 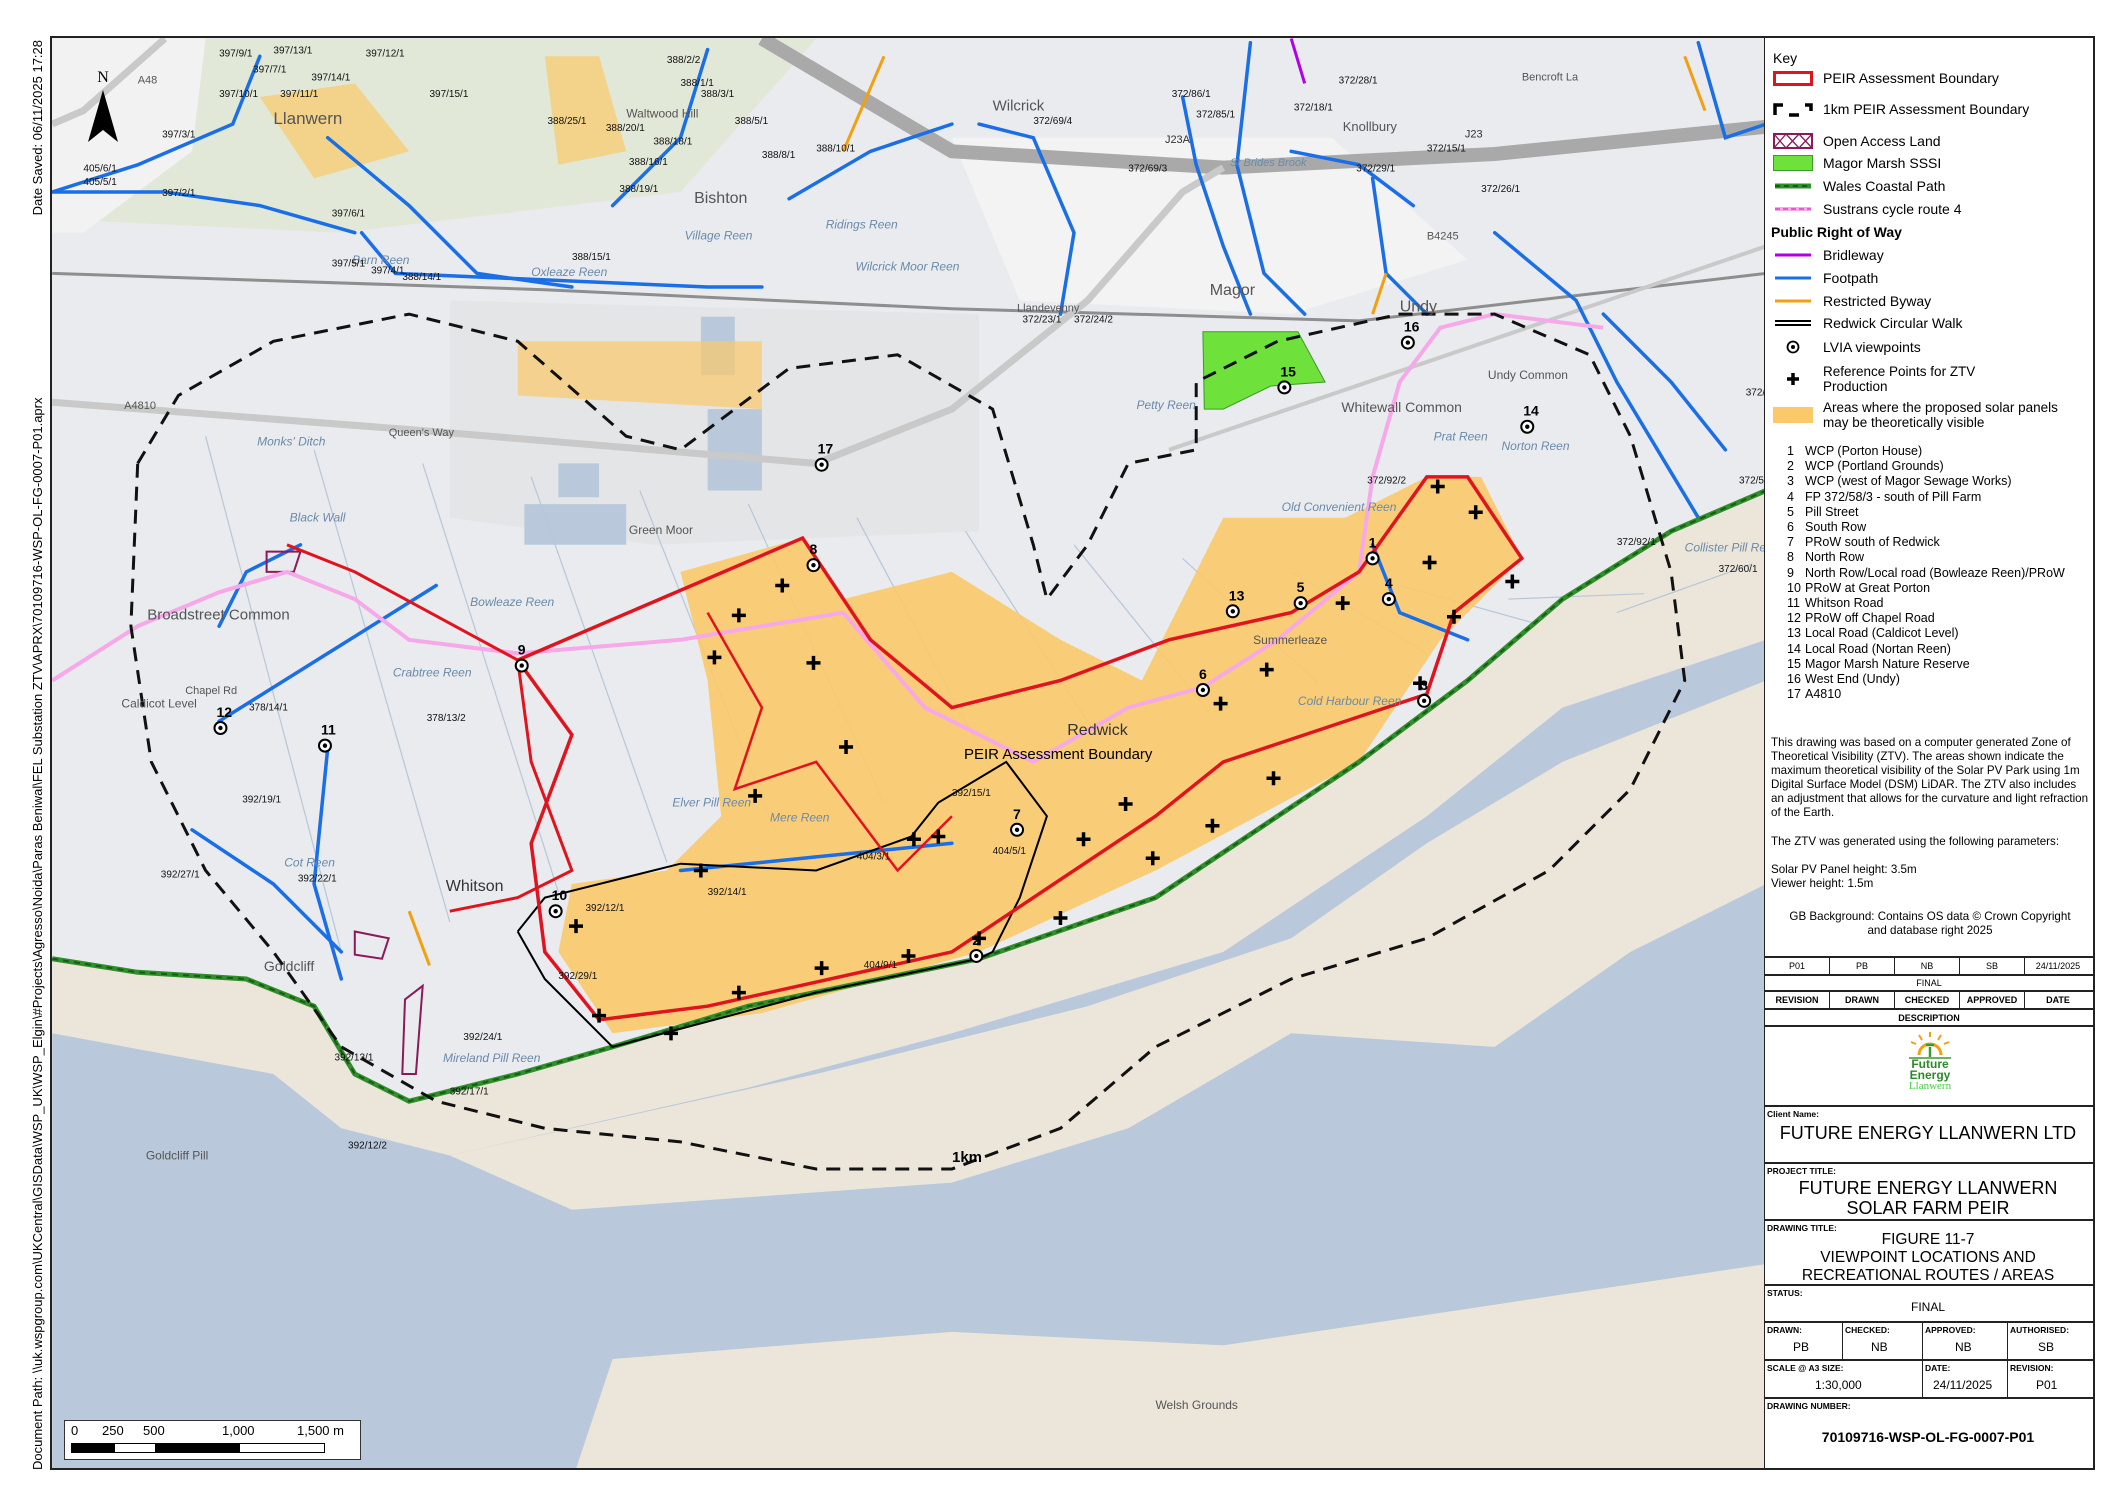 I want to click on place-label: Whitson, so click(x=475, y=886).